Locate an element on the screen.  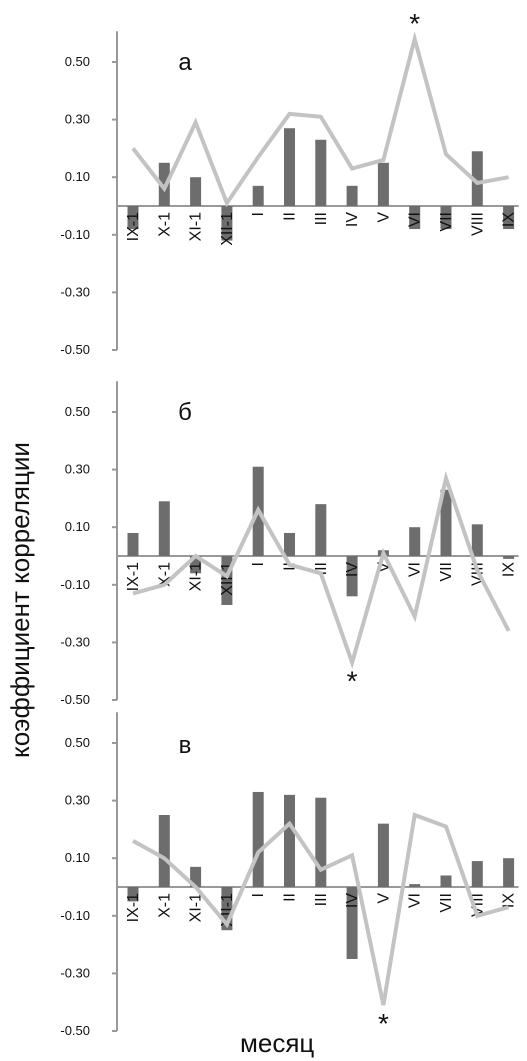
y-axis-label: коэффициент корреляции is located at coordinates (20, 600).